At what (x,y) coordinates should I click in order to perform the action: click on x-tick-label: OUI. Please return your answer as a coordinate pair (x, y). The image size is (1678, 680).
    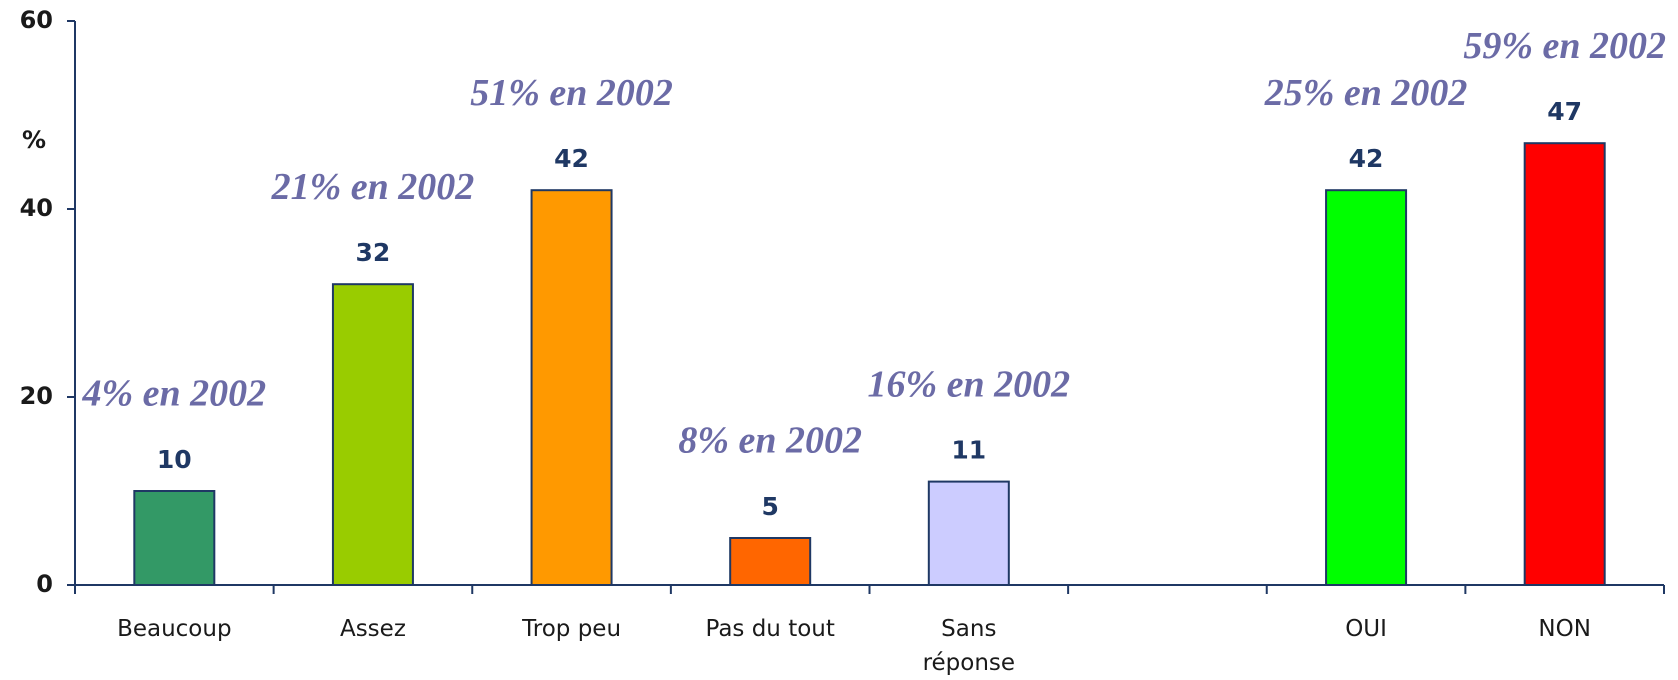
    Looking at the image, I should click on (1366, 629).